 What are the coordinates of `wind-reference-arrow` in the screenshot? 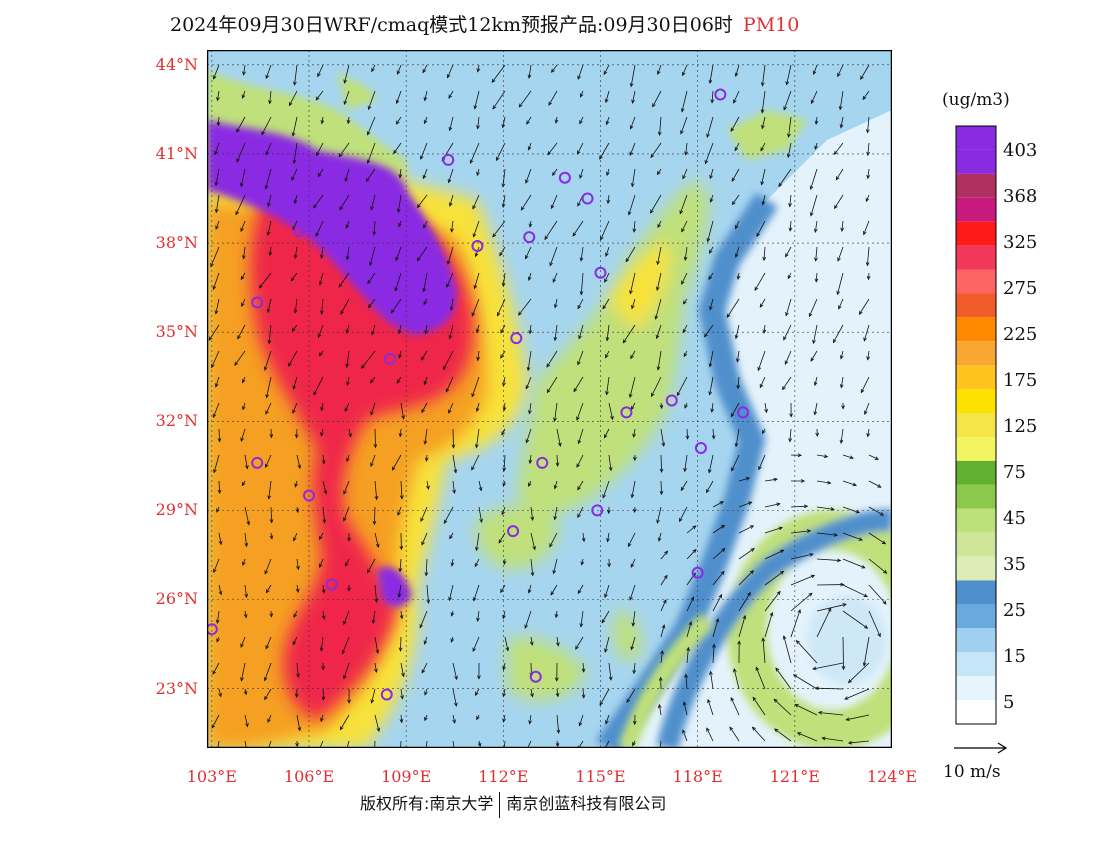 It's located at (981, 748).